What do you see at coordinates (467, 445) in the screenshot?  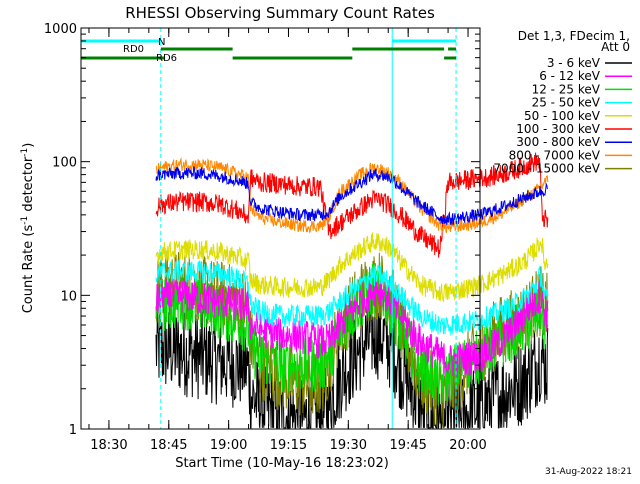 I see `x-tick-label: 20:00` at bounding box center [467, 445].